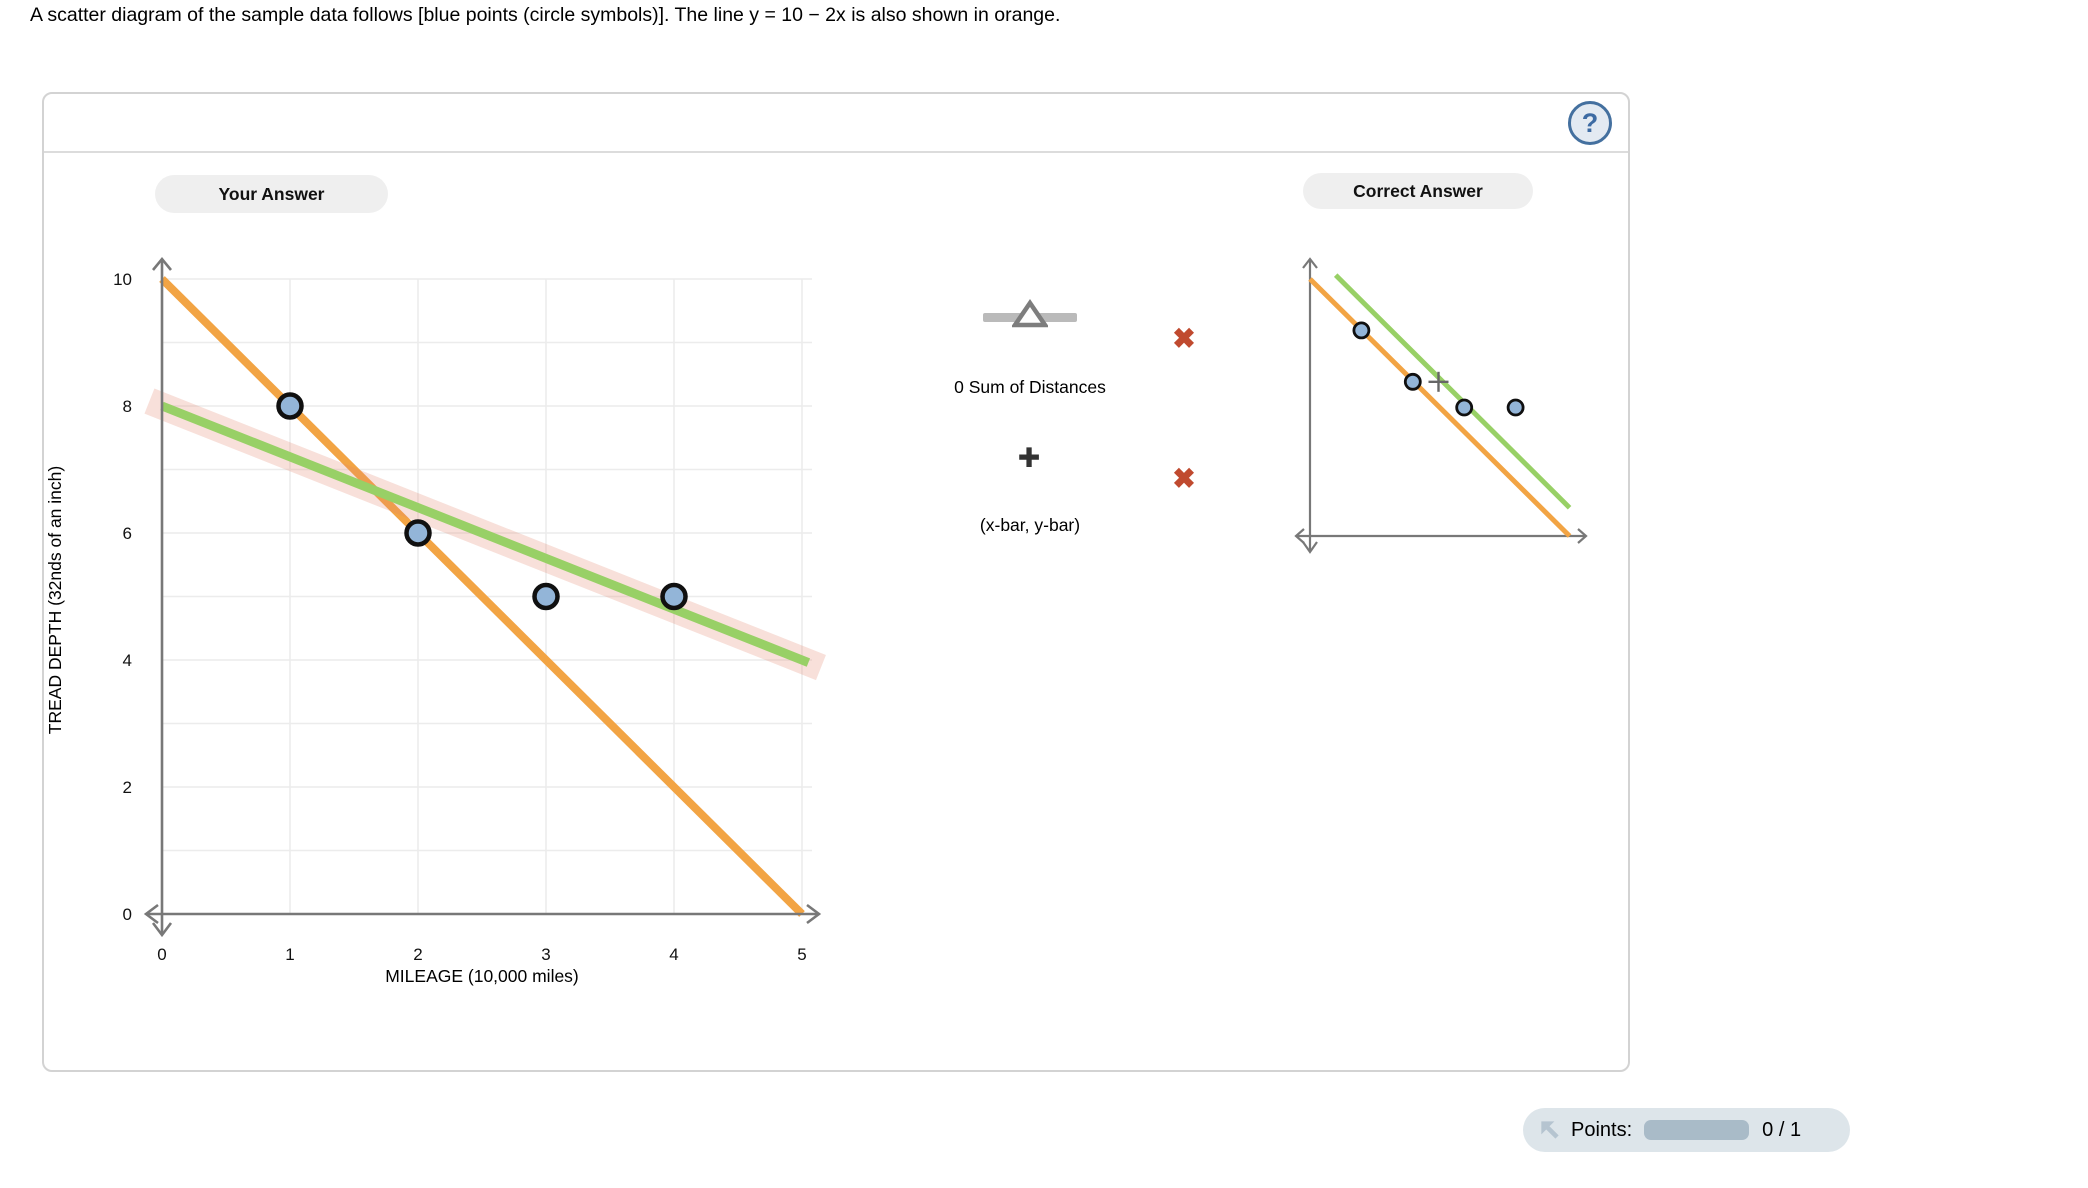  Describe the element at coordinates (127, 914) in the screenshot. I see `y-tick-label: 0` at that location.